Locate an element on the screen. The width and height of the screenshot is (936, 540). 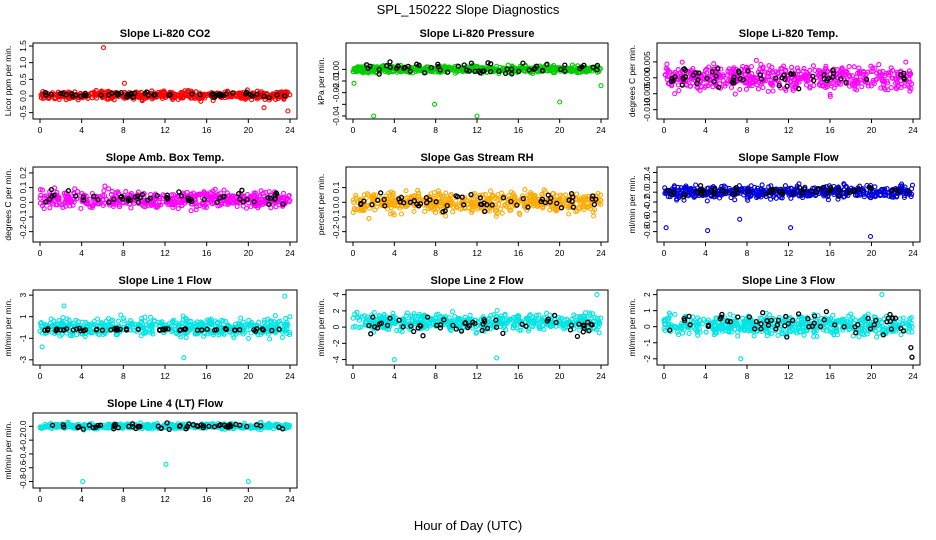
y-tick-label: 1 is located at coordinates (23, 316).